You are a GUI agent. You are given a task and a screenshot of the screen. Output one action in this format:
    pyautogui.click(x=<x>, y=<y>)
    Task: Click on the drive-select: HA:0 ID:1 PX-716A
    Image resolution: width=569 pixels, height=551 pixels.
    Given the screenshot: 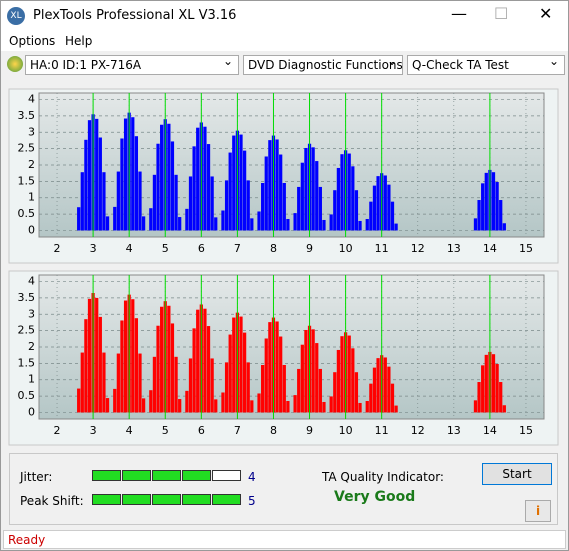 What is the action you would take?
    pyautogui.click(x=132, y=64)
    